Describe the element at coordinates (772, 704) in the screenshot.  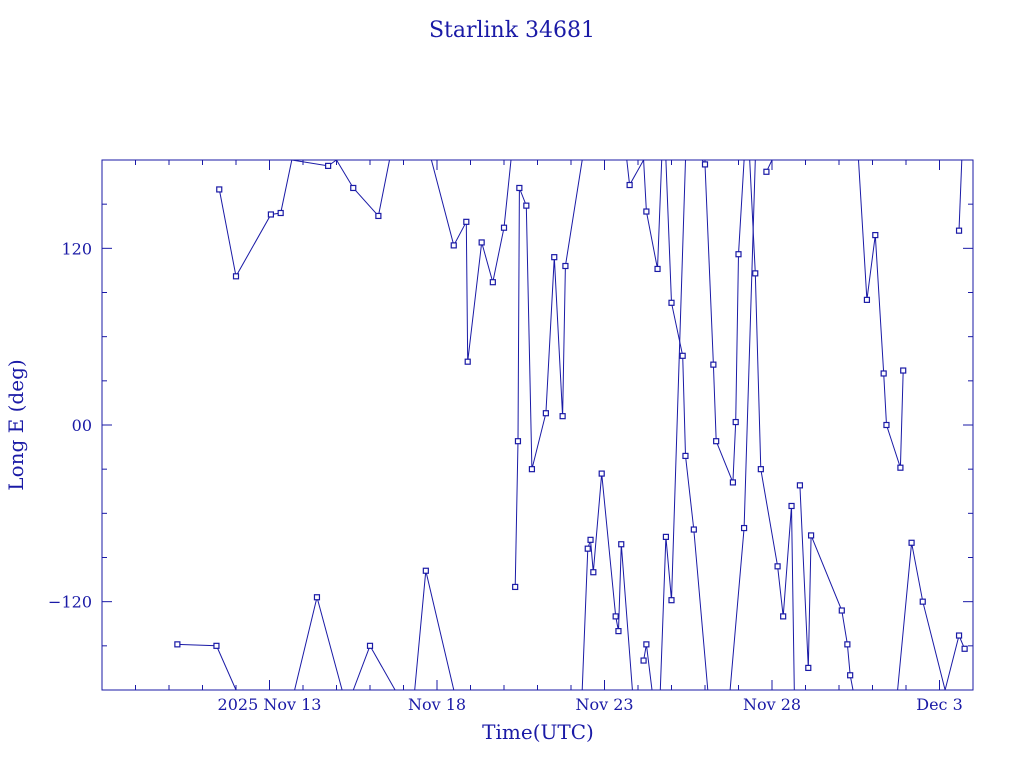
I see `x-tick-label: Nov 28` at that location.